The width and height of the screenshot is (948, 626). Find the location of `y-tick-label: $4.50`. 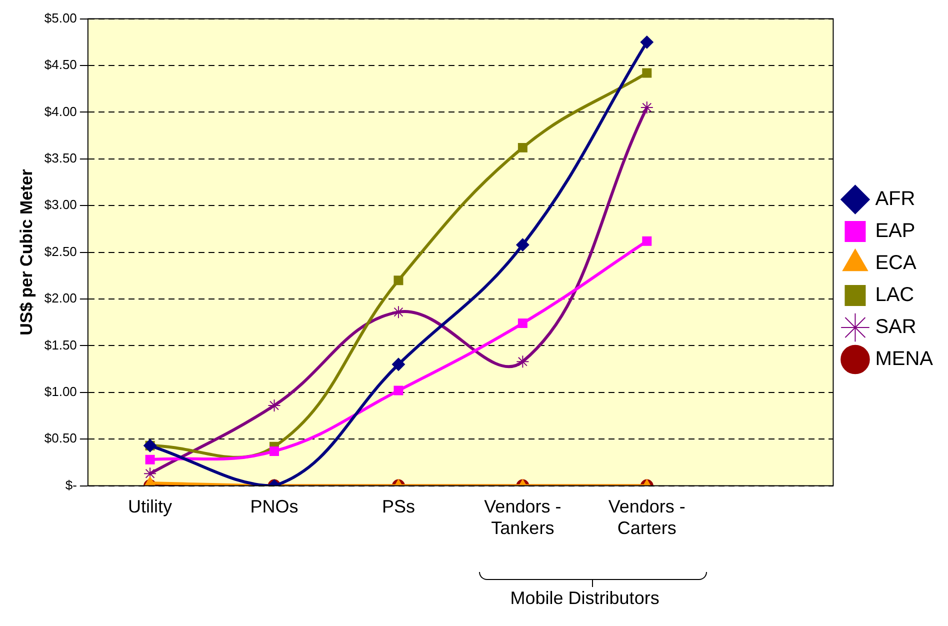

y-tick-label: $4.50 is located at coordinates (60, 64).